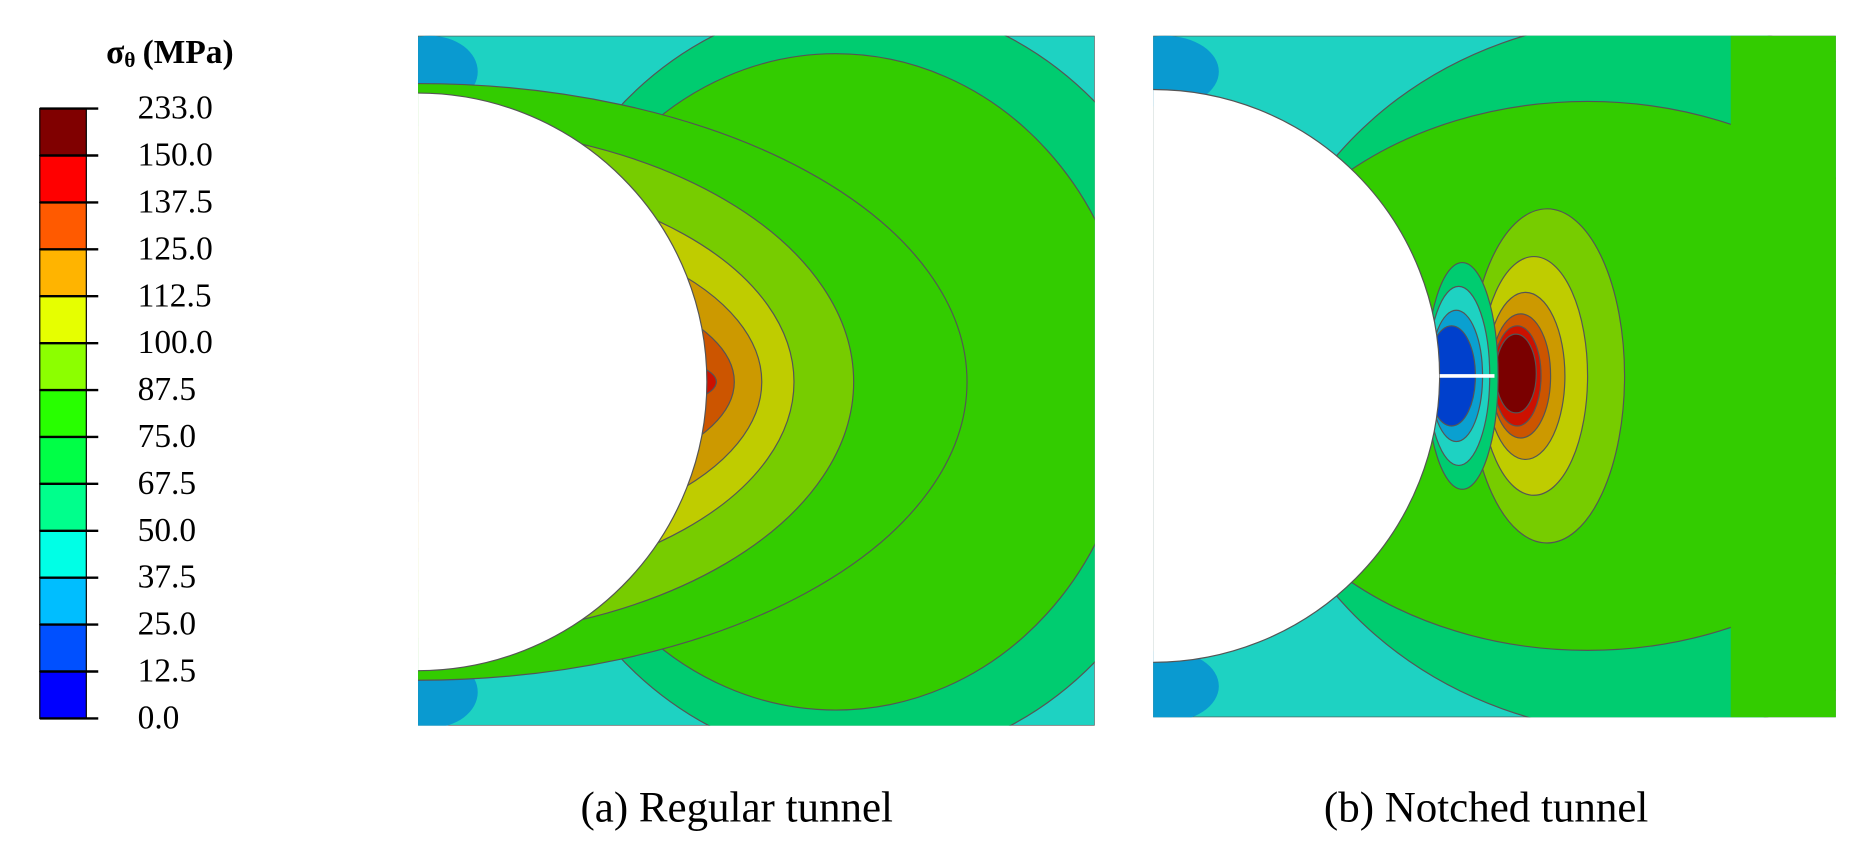  I want to click on colorbar-label: 100.0, so click(175, 342).